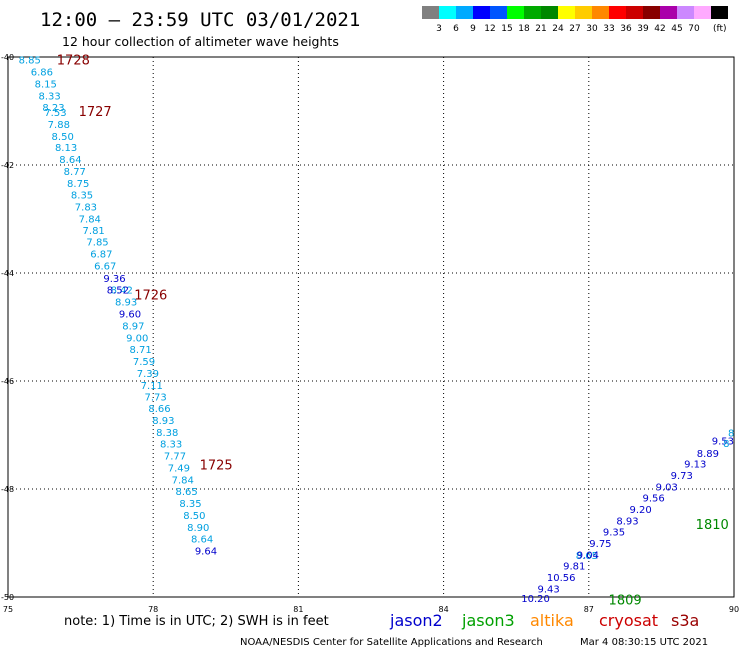  I want to click on swh-value-label: 10.20, so click(535, 599).